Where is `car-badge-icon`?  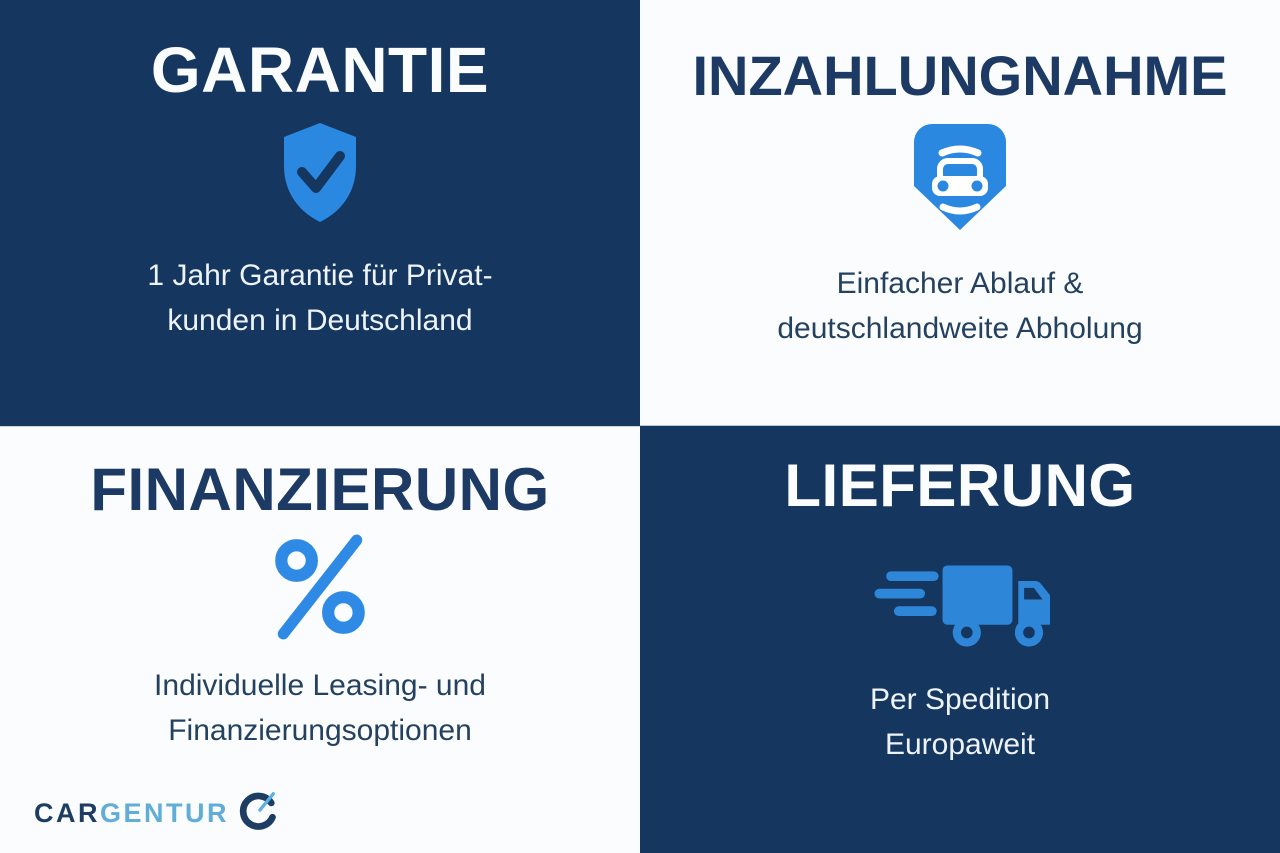
car-badge-icon is located at coordinates (960, 180).